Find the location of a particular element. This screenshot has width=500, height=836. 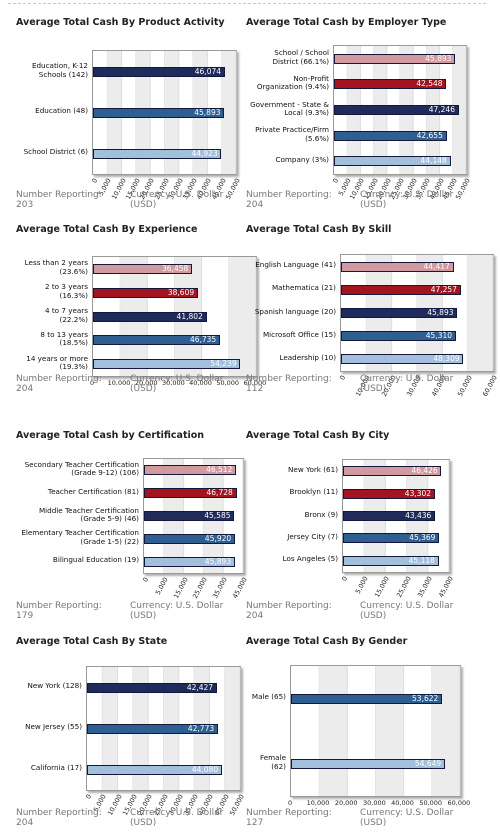

x-tick-label: 15,000 is located at coordinates (382, 587).